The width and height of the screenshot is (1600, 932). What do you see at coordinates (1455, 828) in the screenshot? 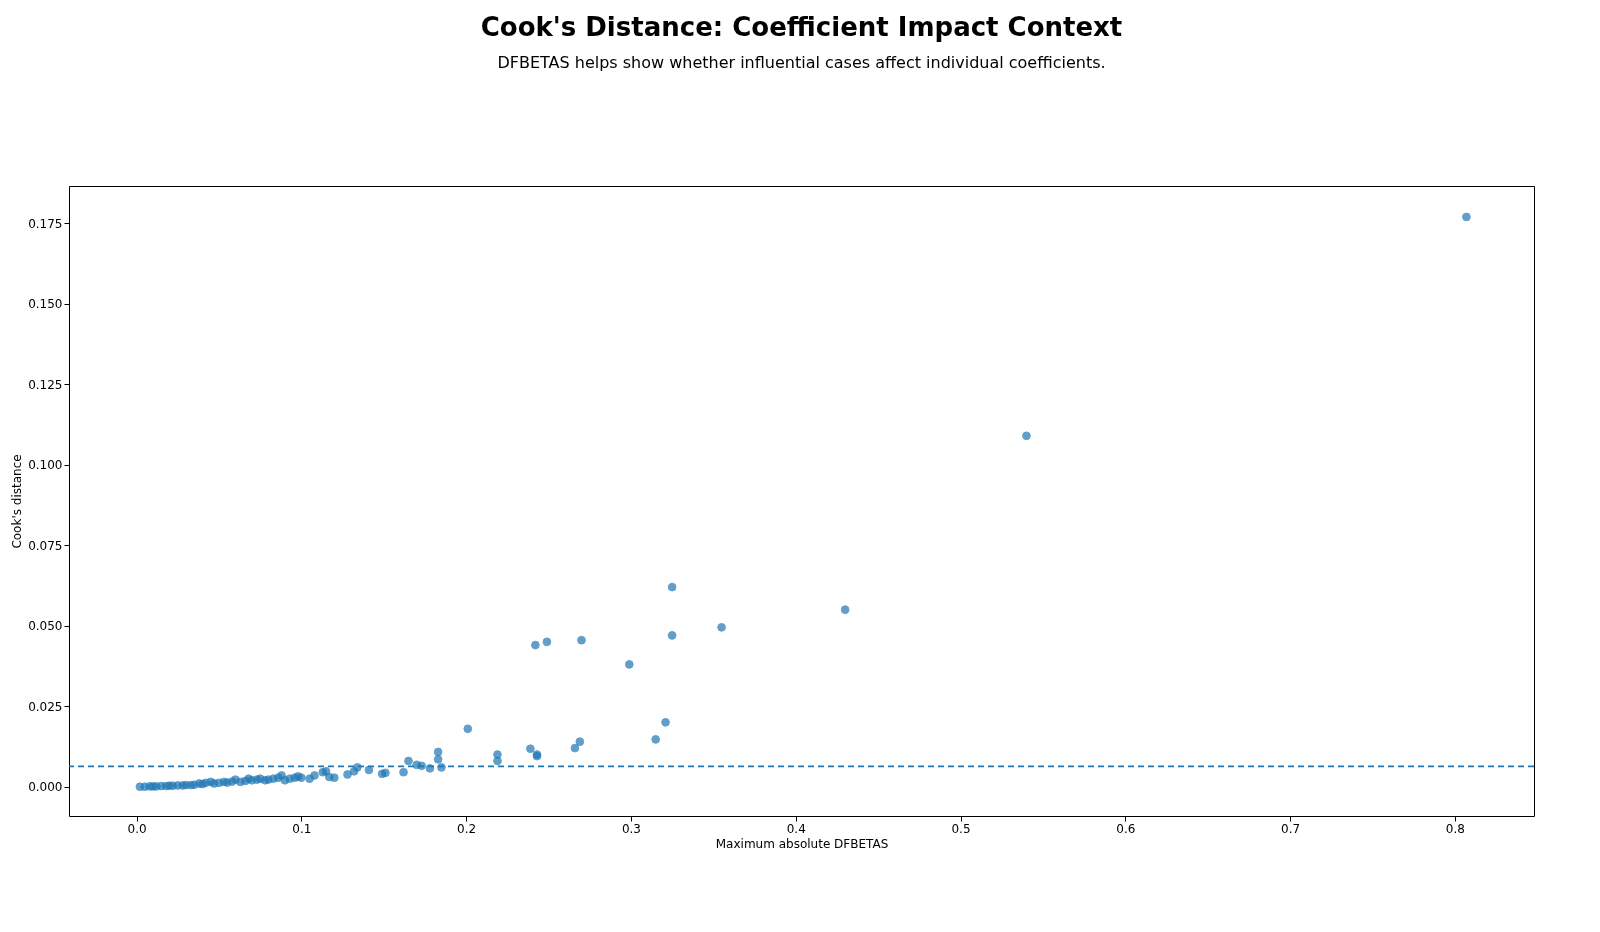
I see `x-tick-label: 0.8` at bounding box center [1455, 828].